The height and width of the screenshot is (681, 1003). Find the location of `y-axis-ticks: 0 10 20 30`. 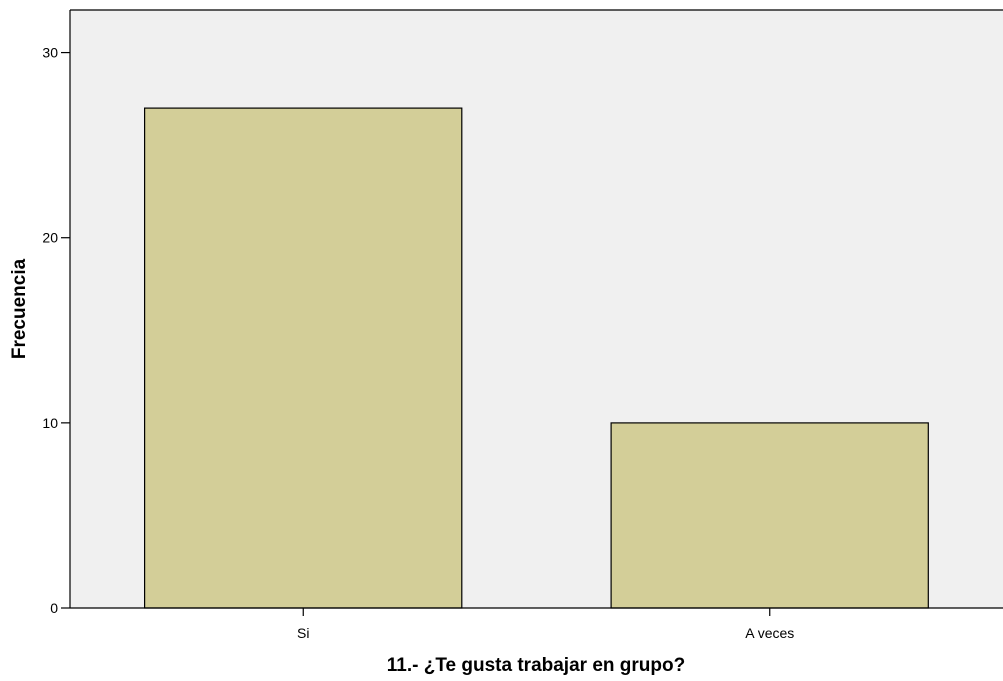

y-axis-ticks: 0 10 20 30 is located at coordinates (56, 330).